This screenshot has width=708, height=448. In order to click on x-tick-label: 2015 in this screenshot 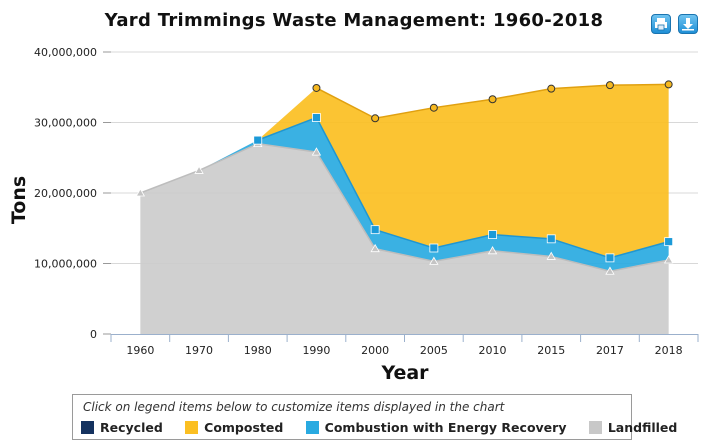, I will do `click(551, 350)`.